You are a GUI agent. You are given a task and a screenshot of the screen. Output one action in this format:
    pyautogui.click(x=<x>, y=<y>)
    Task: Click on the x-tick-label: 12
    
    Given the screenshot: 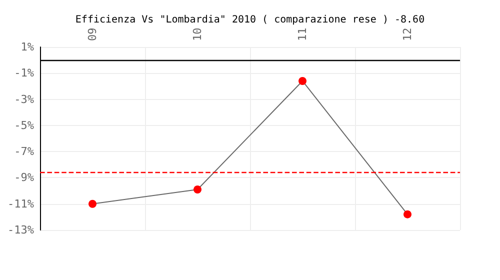 What is the action you would take?
    pyautogui.click(x=407, y=34)
    